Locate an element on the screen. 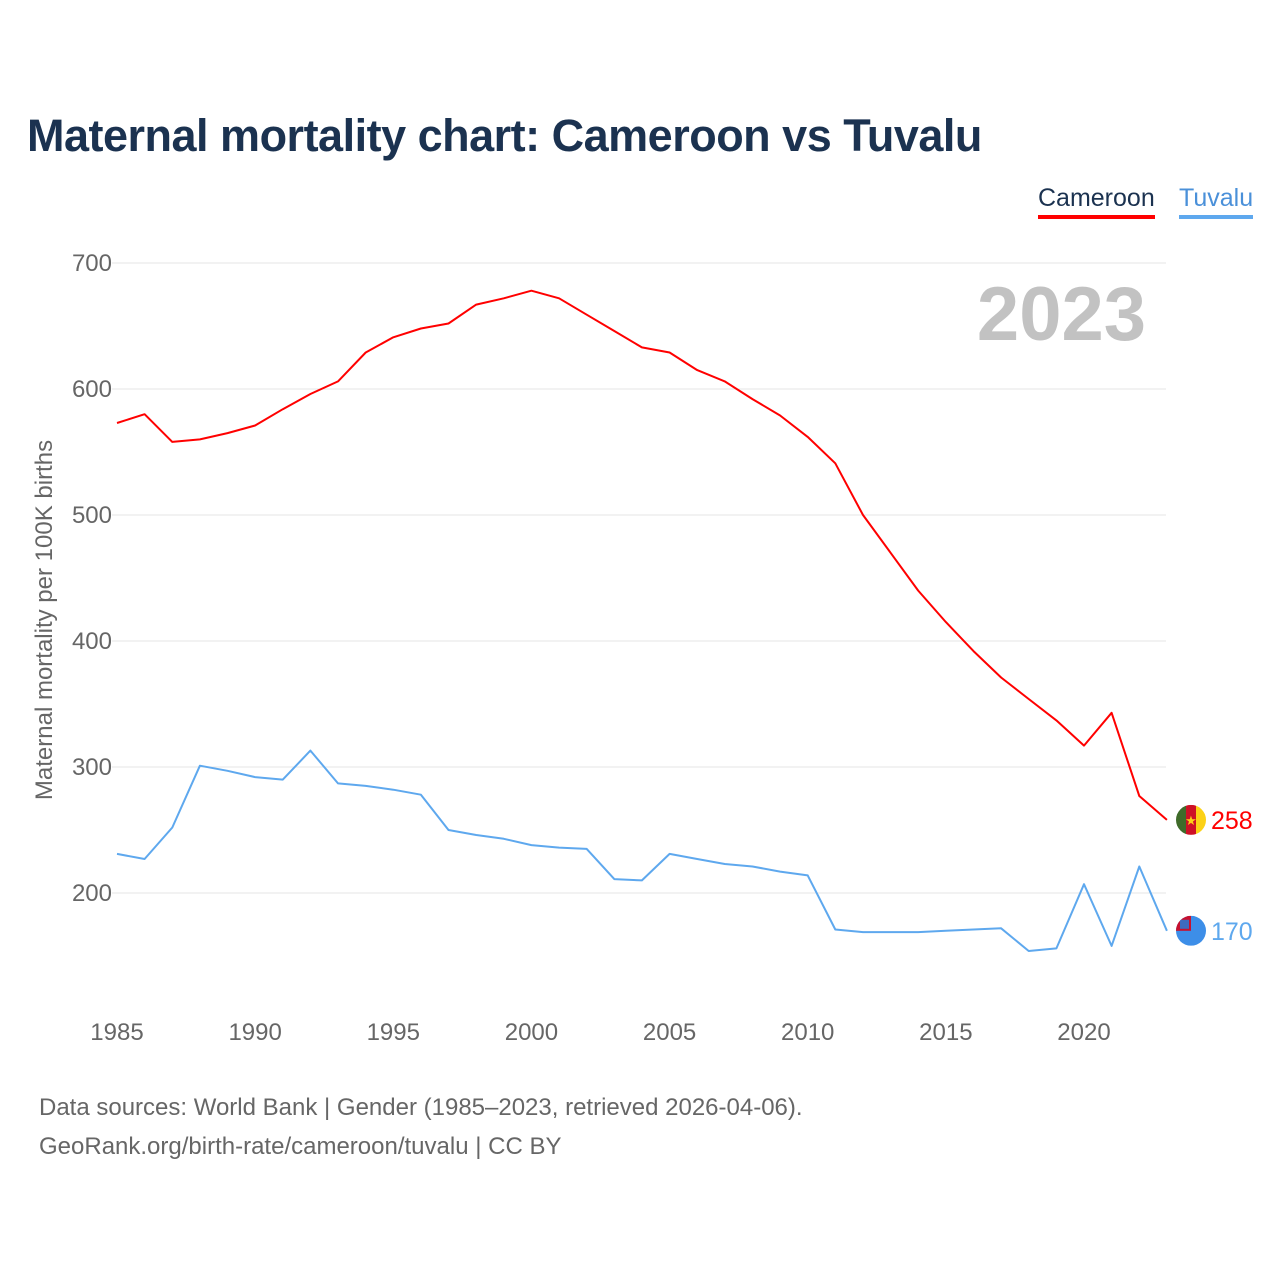  series-line-tuvalu is located at coordinates (642, 850).